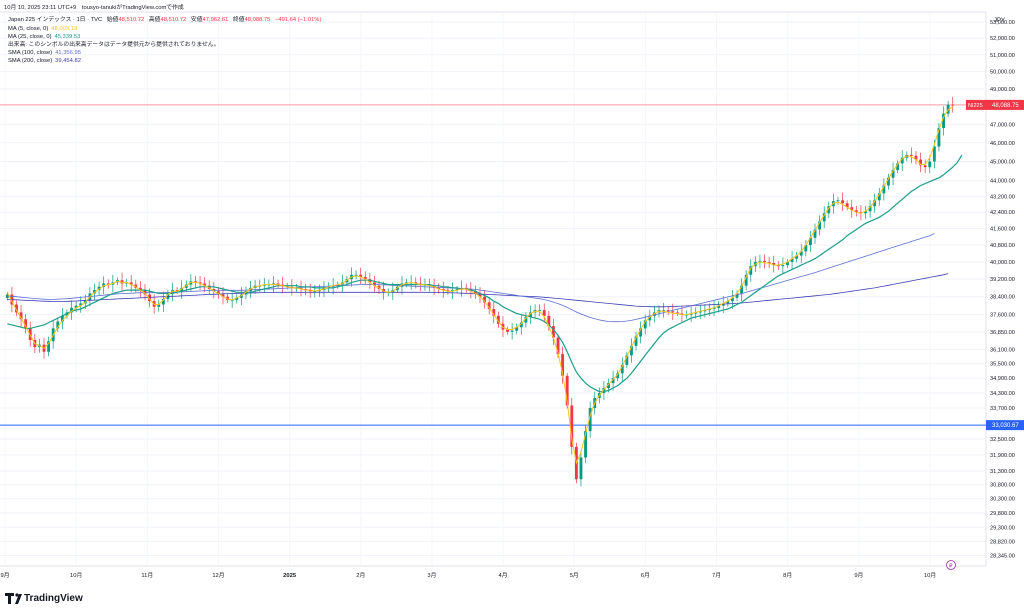 The width and height of the screenshot is (1024, 614). Describe the element at coordinates (1002, 163) in the screenshot. I see `price-tick-label: 45,000.00` at that location.